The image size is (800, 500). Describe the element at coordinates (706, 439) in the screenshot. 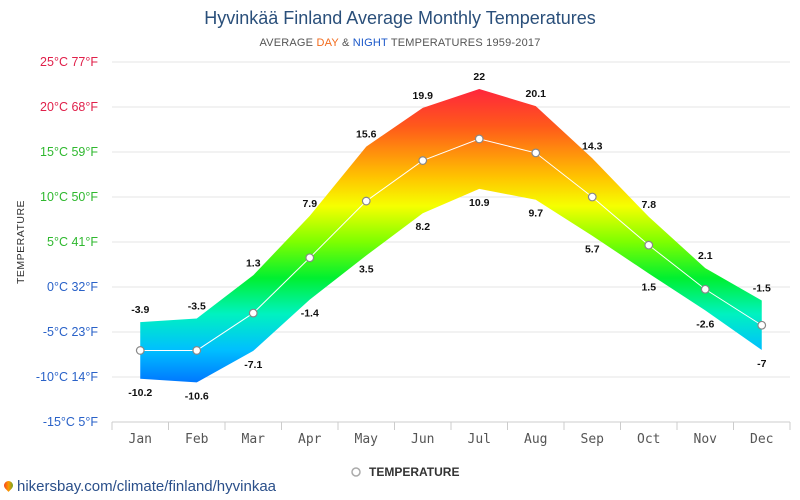

I see `x-tick-label: Nov` at that location.